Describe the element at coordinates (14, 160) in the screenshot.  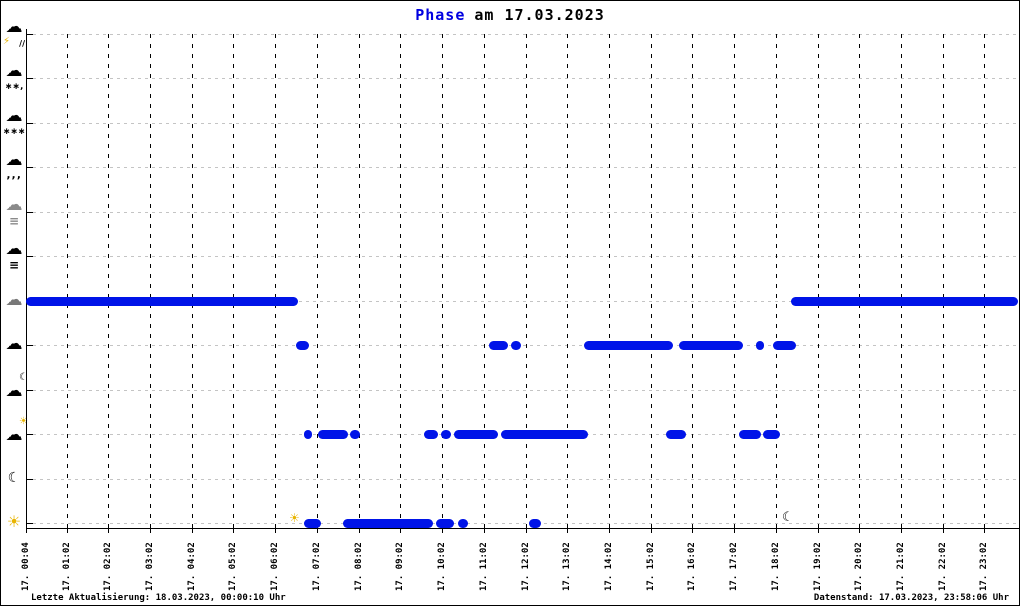
I see `rain-icon-glyph: ☁` at that location.